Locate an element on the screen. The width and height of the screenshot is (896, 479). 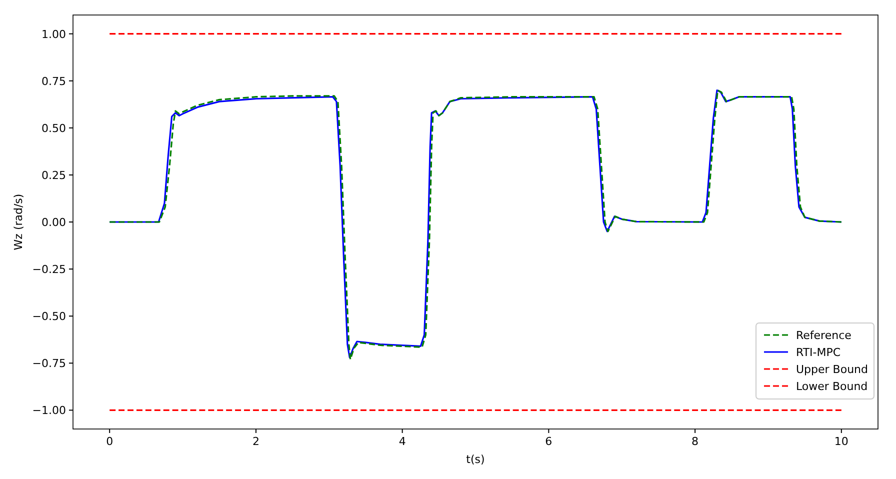
y-tick-label: 0.00 is located at coordinates (54, 222).